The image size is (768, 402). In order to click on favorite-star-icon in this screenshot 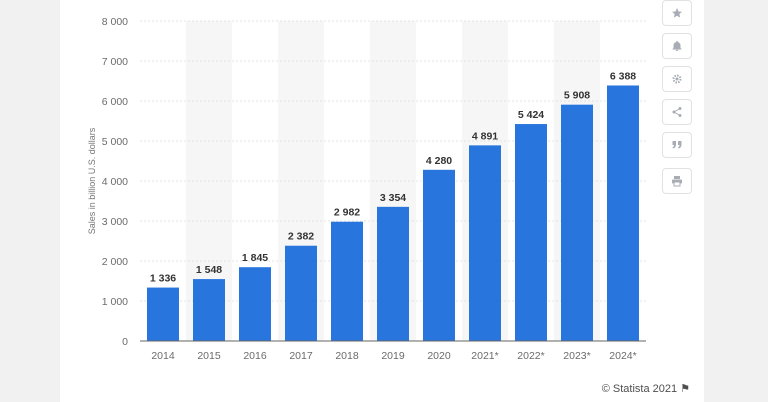, I will do `click(677, 13)`.